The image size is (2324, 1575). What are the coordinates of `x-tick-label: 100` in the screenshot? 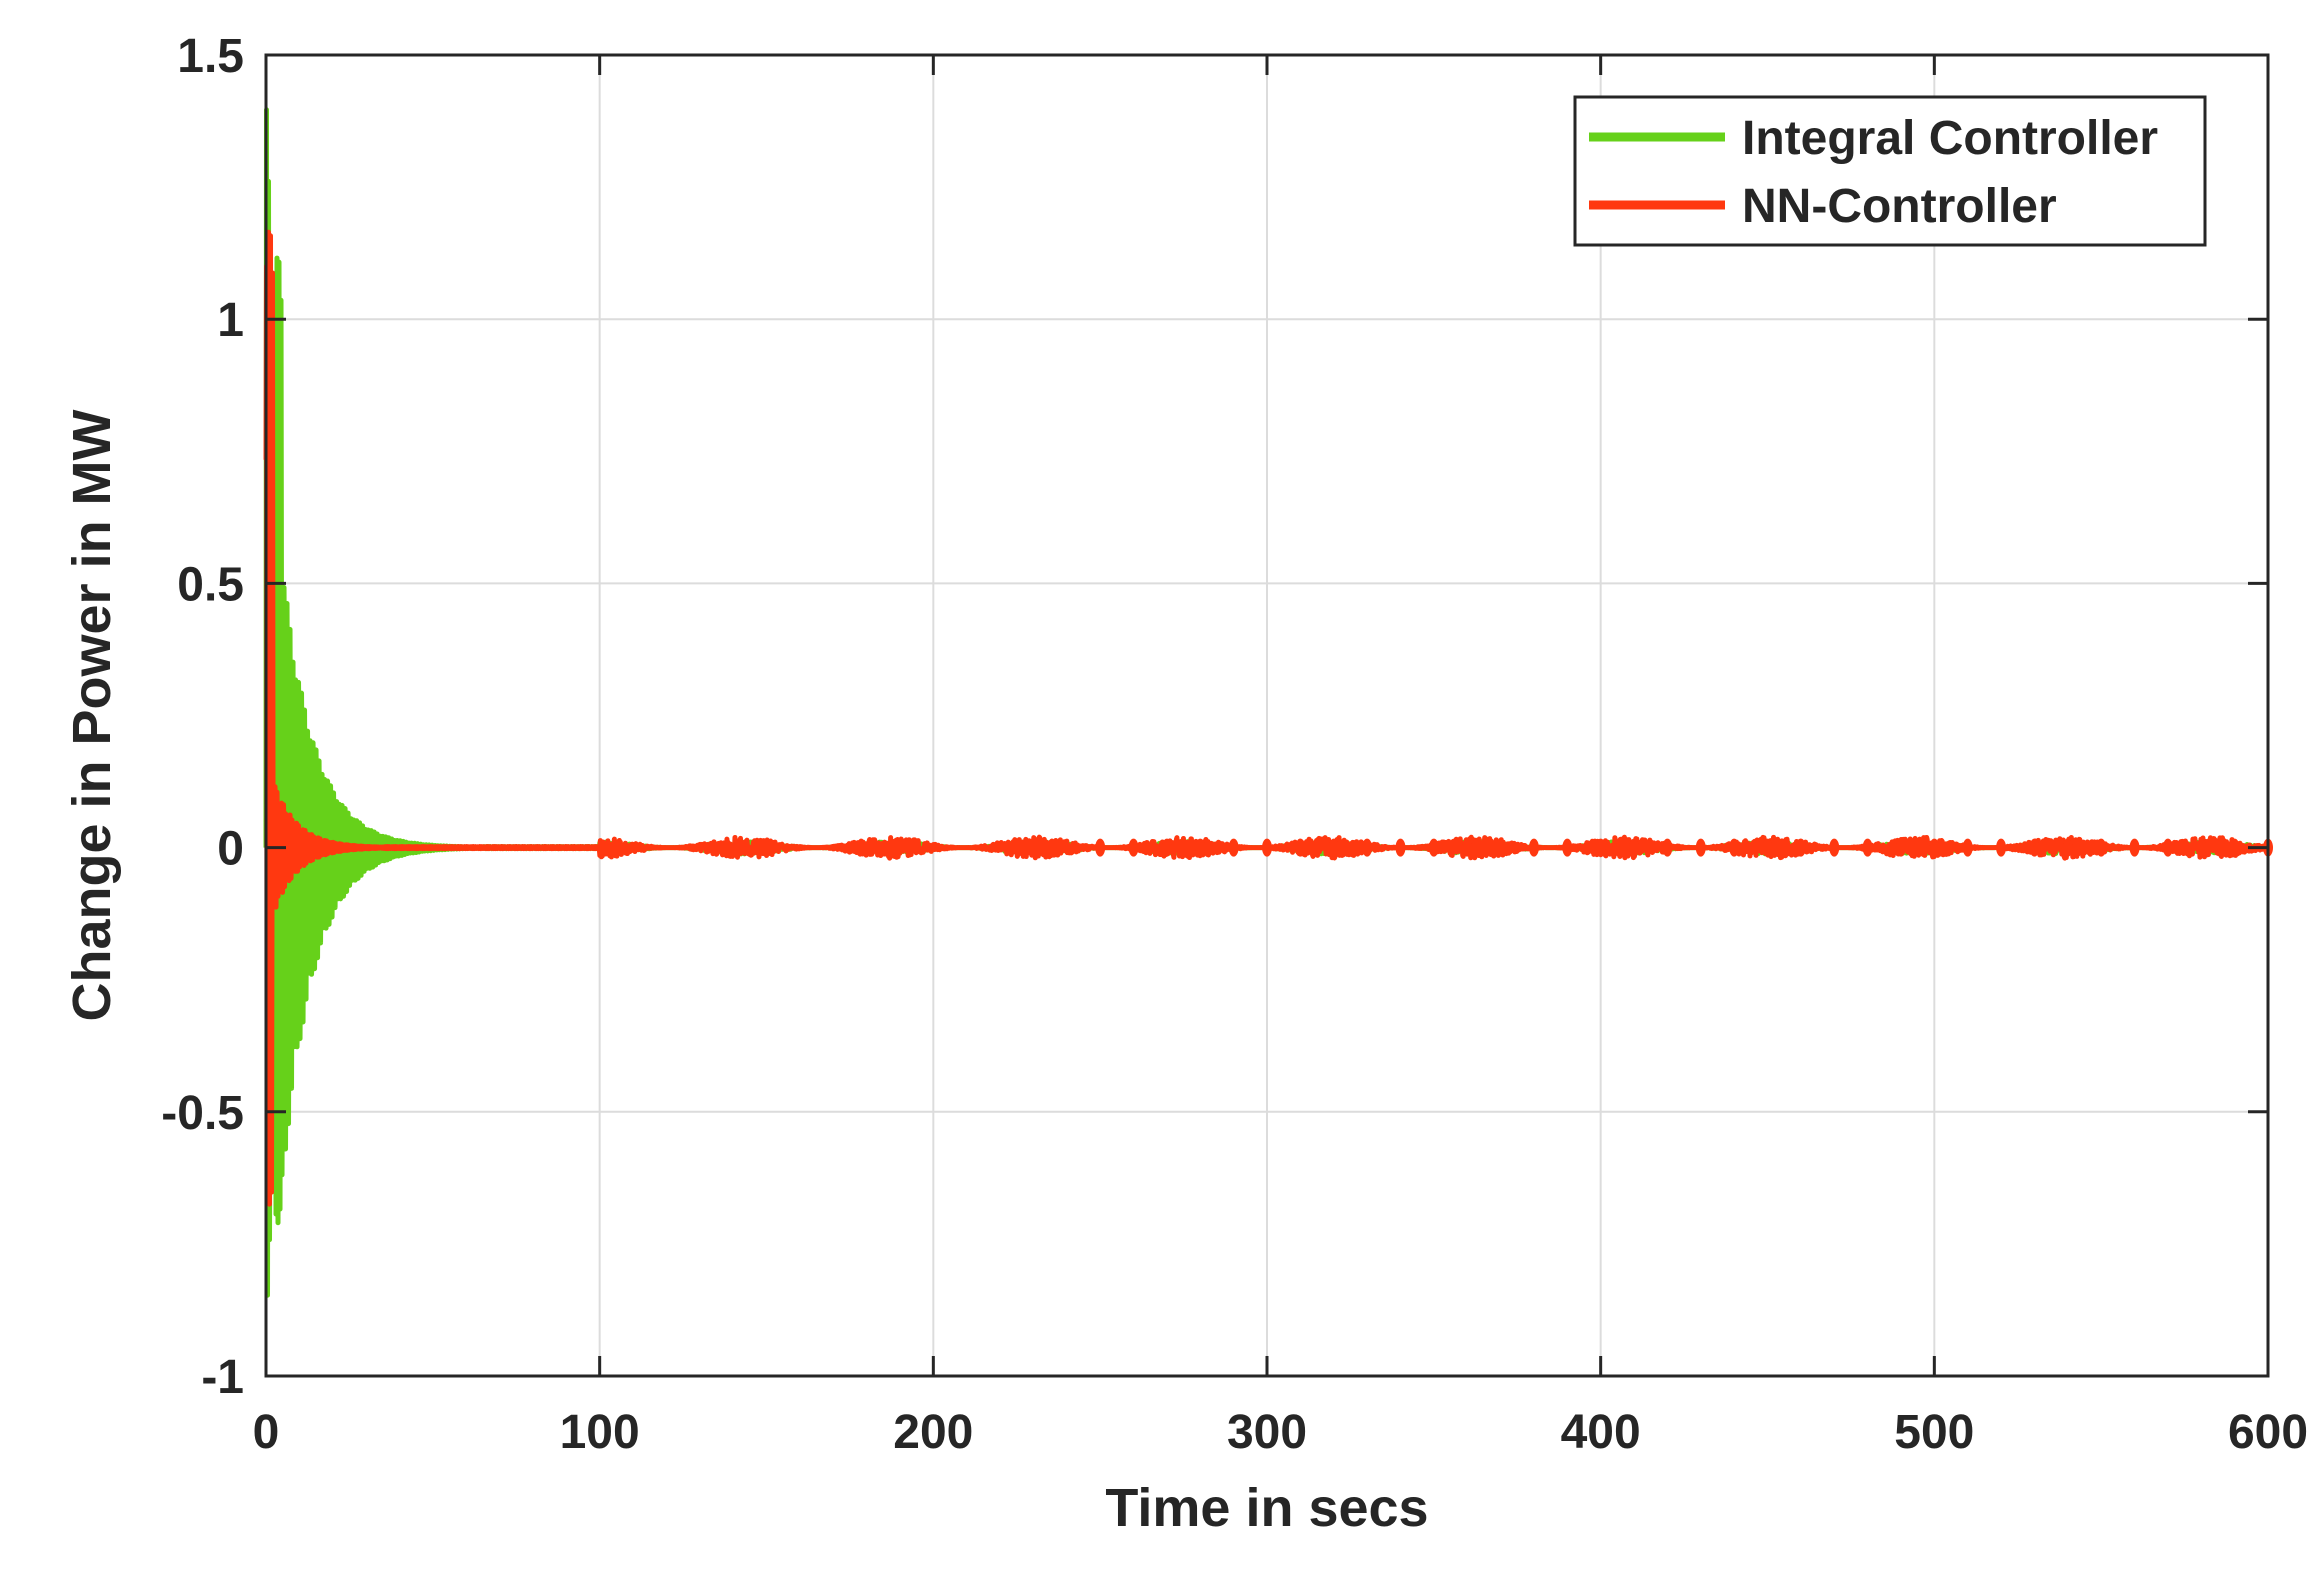 It's located at (600, 1432).